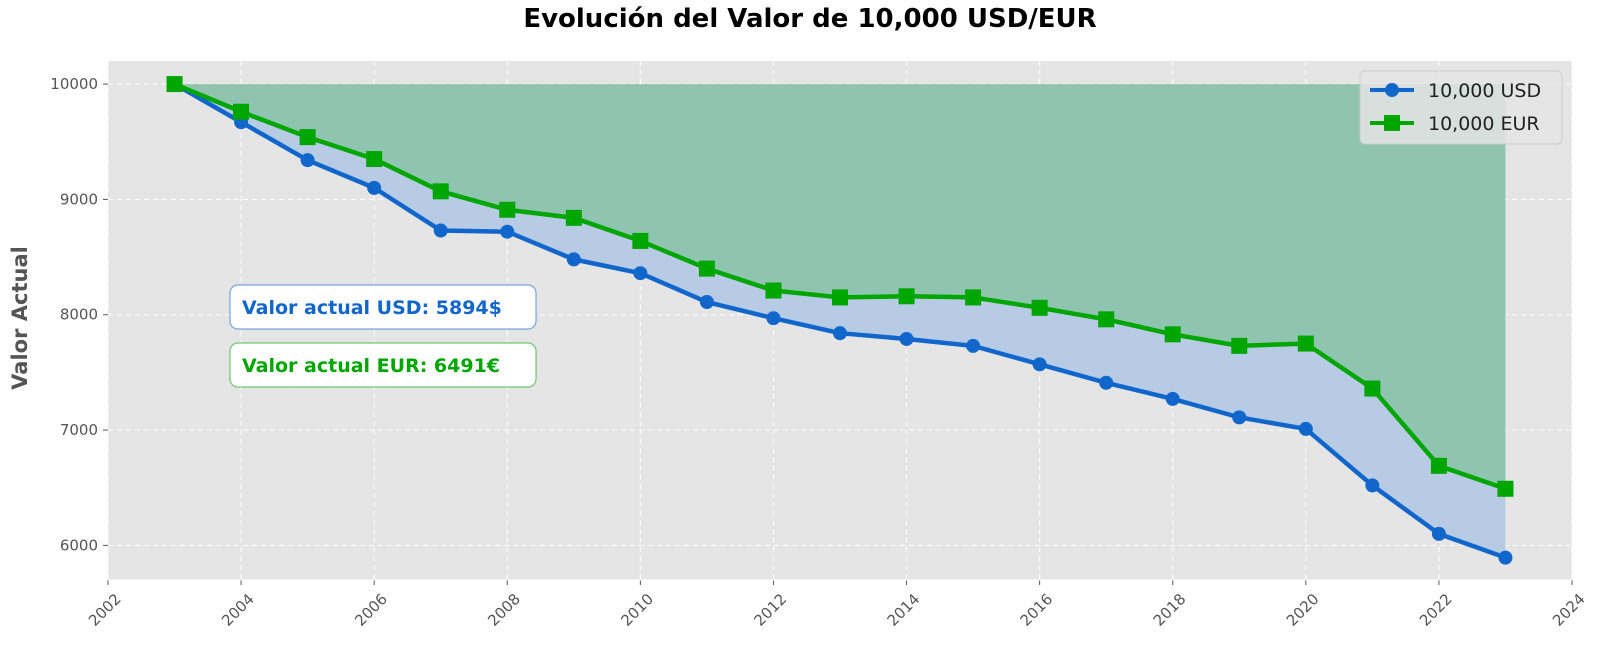 This screenshot has height=645, width=1600. What do you see at coordinates (1037, 610) in the screenshot?
I see `x-tick-label: 2016` at bounding box center [1037, 610].